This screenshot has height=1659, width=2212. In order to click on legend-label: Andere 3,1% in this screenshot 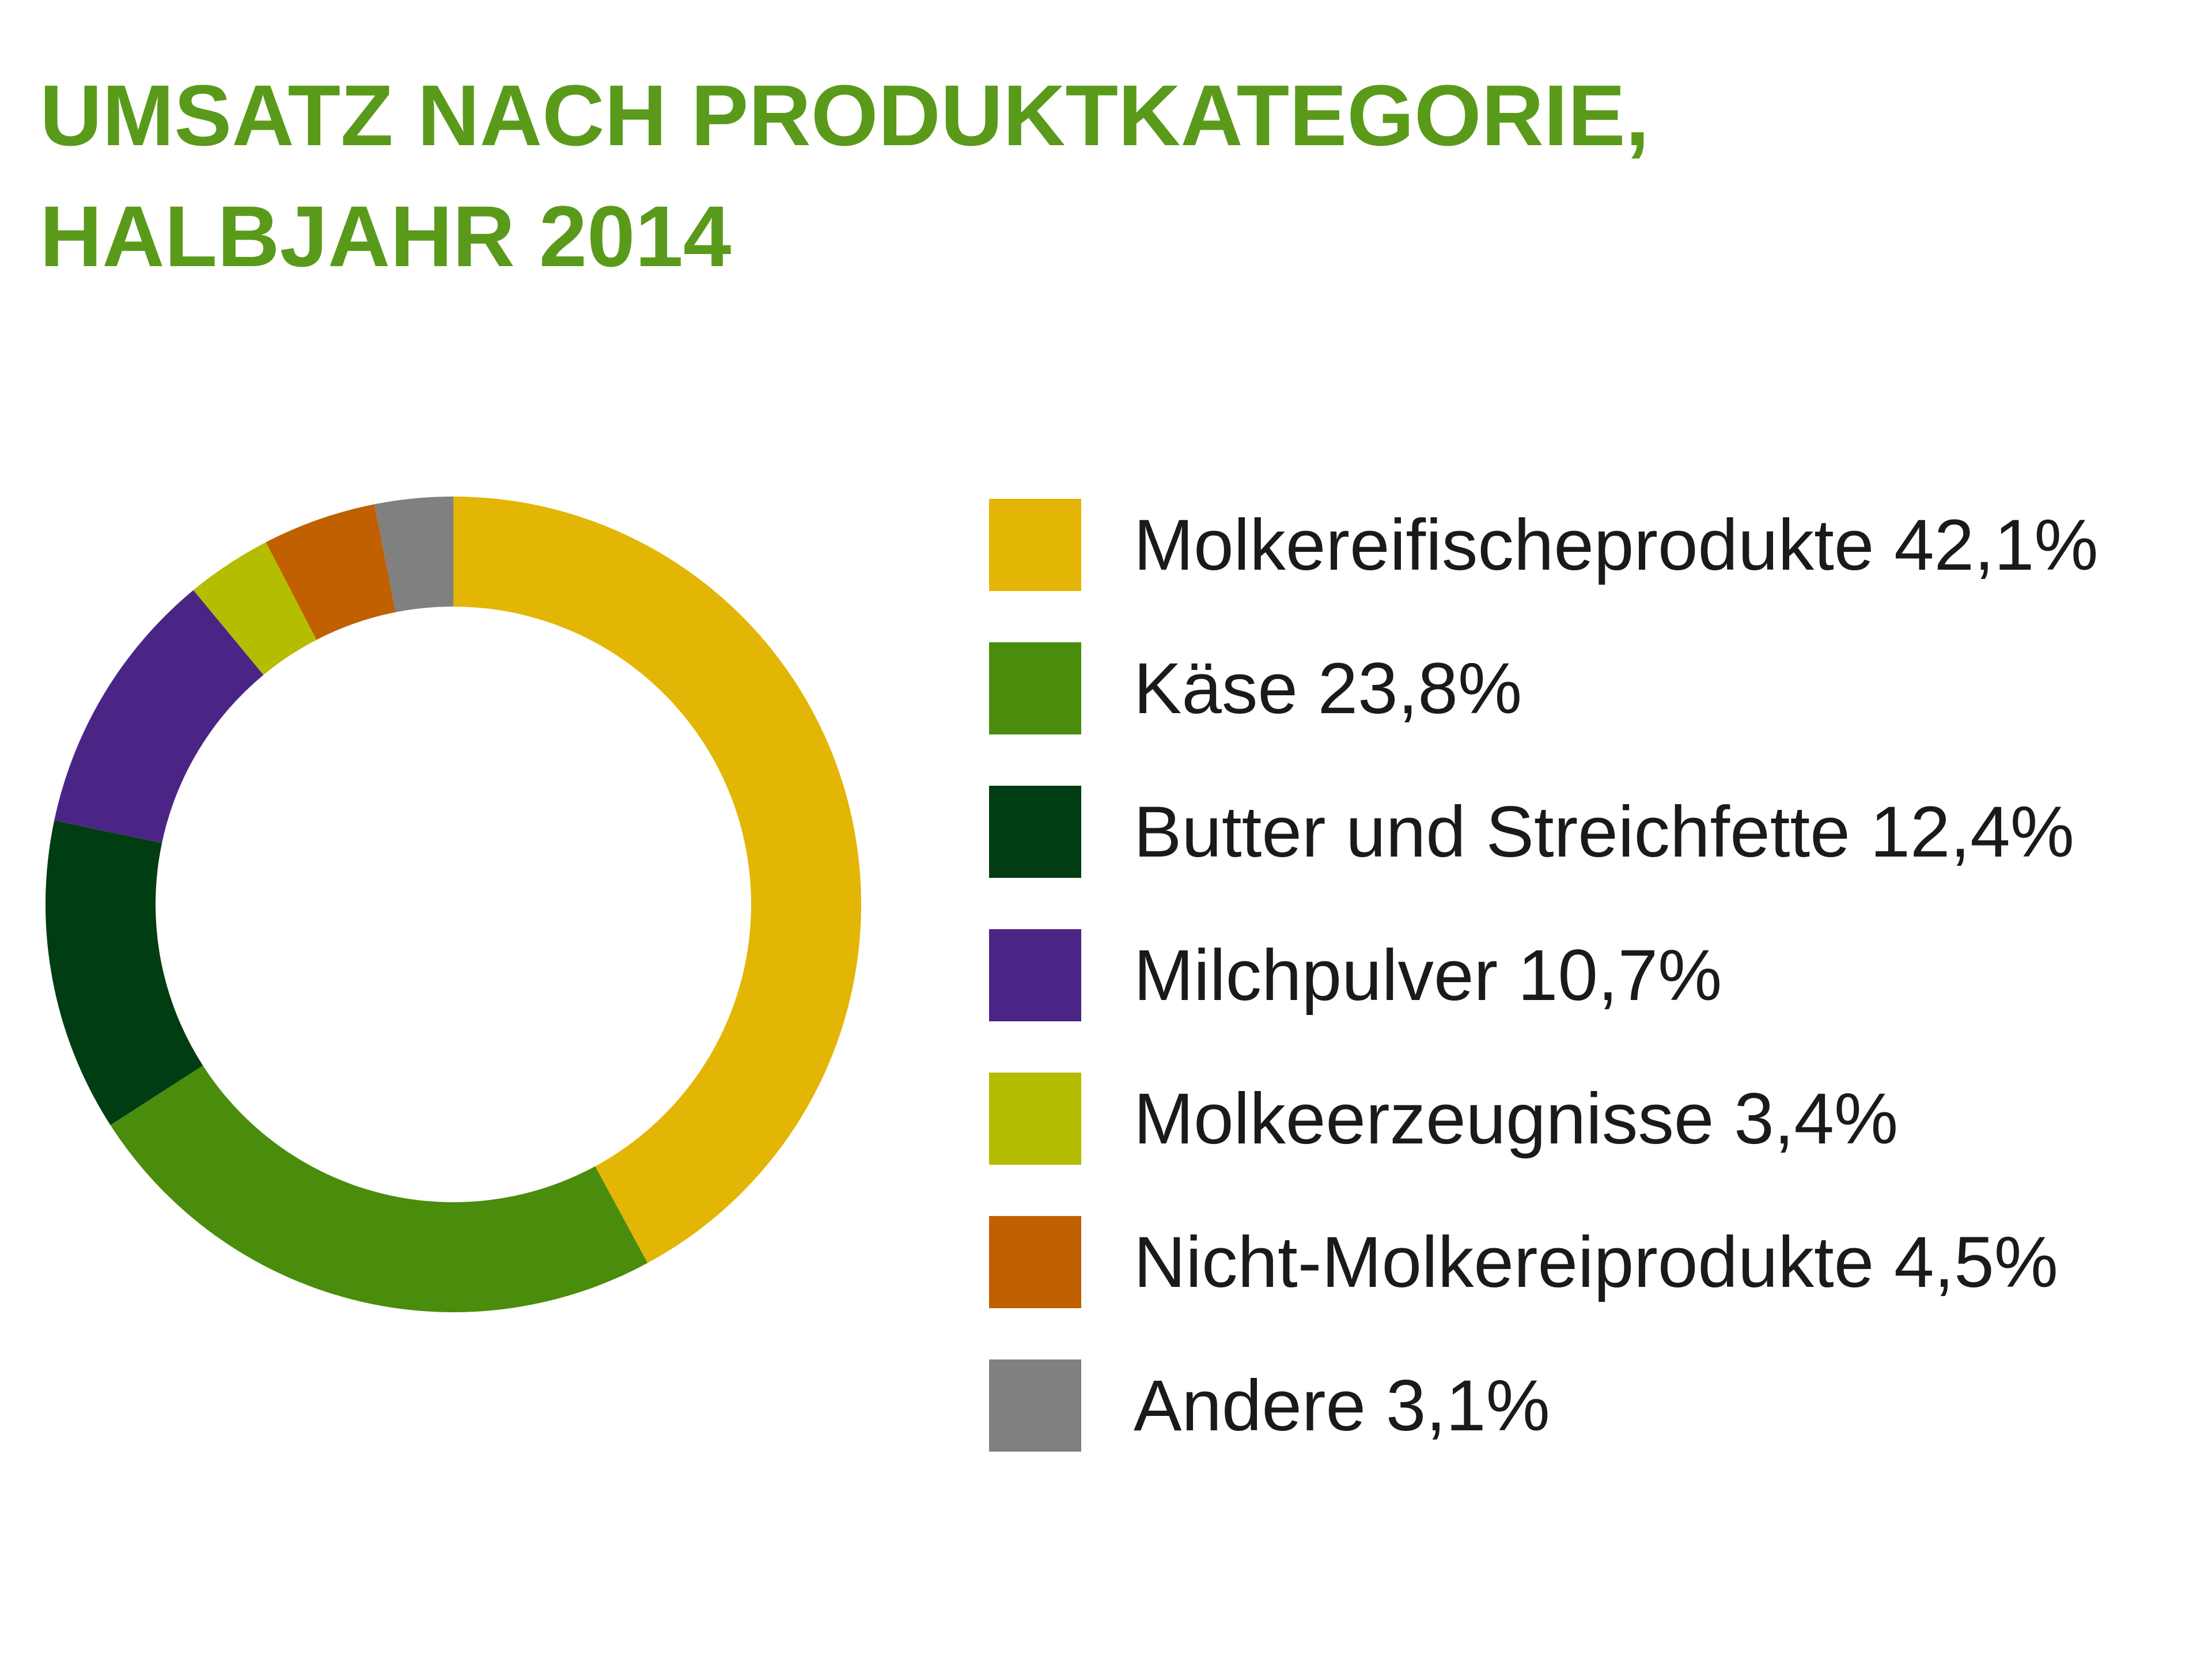, I will do `click(1342, 1406)`.